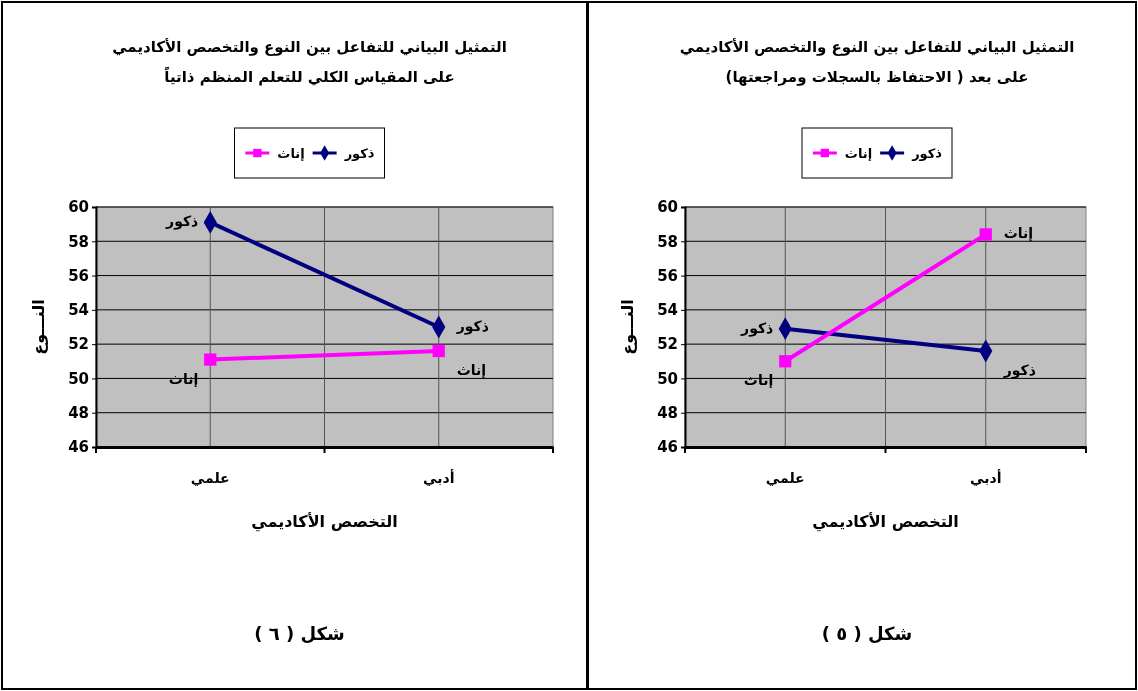 This screenshot has width=1138, height=691. I want to click on text: شكل ( ٦ ), so click(299, 633).